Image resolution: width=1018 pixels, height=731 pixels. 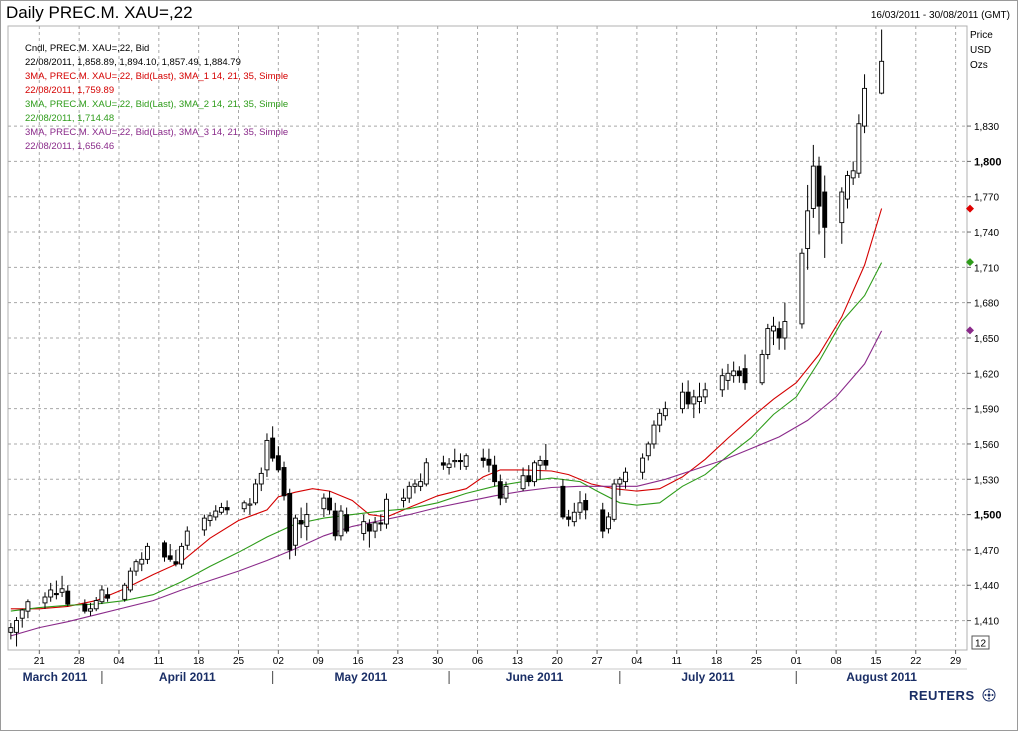 I want to click on y-axis-title: Ozs, so click(x=979, y=65).